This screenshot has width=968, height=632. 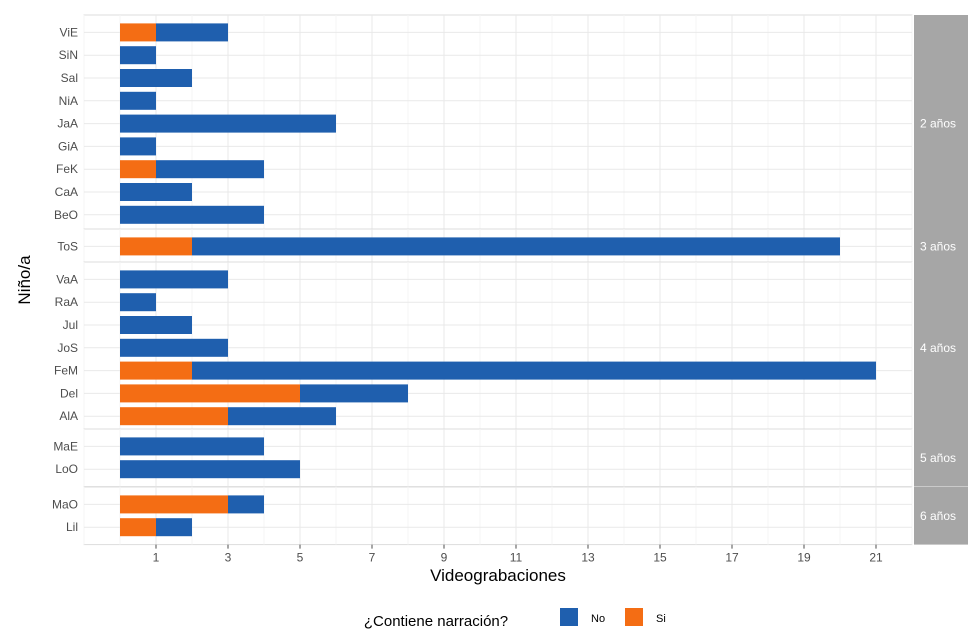 I want to click on y-tick-label: RaA, so click(x=66, y=302).